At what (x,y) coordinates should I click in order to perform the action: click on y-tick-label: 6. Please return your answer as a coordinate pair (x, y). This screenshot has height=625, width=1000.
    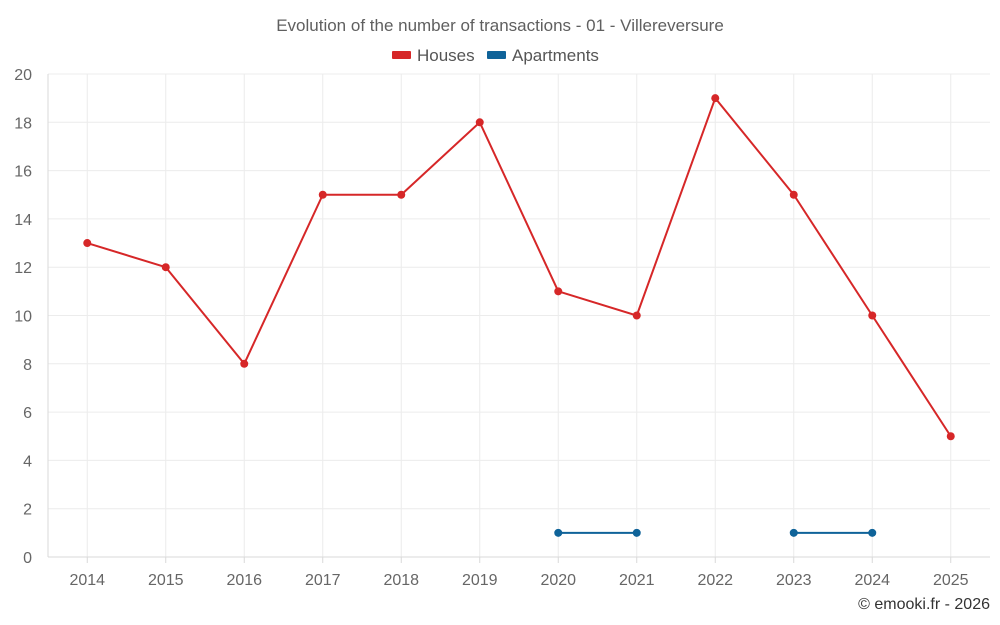
    Looking at the image, I should click on (27, 413).